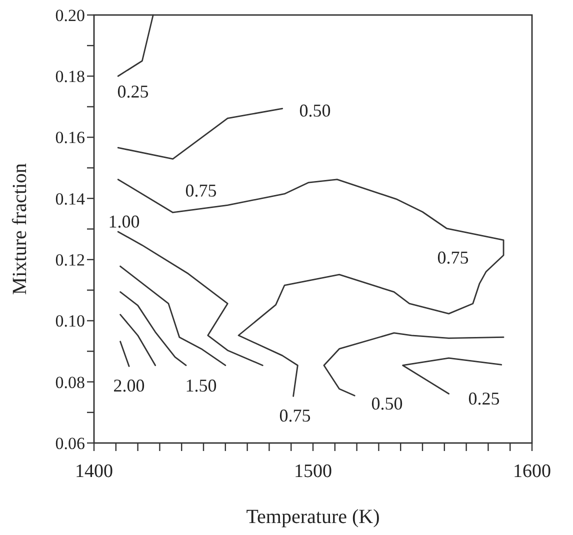  Describe the element at coordinates (124, 221) in the screenshot. I see `annotation: 1.00` at that location.